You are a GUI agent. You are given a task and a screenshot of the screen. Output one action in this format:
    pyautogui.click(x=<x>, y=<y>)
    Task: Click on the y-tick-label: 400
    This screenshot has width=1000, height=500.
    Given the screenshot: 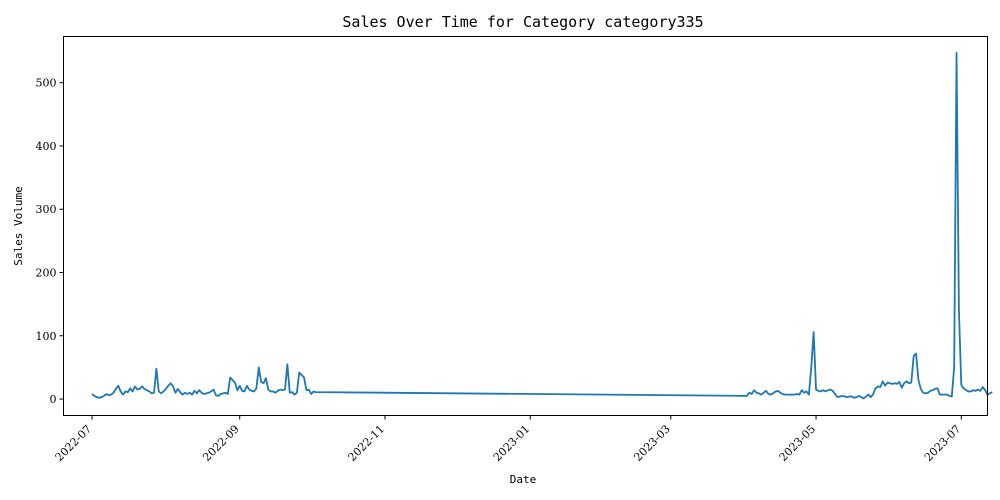 What is the action you would take?
    pyautogui.click(x=46, y=146)
    